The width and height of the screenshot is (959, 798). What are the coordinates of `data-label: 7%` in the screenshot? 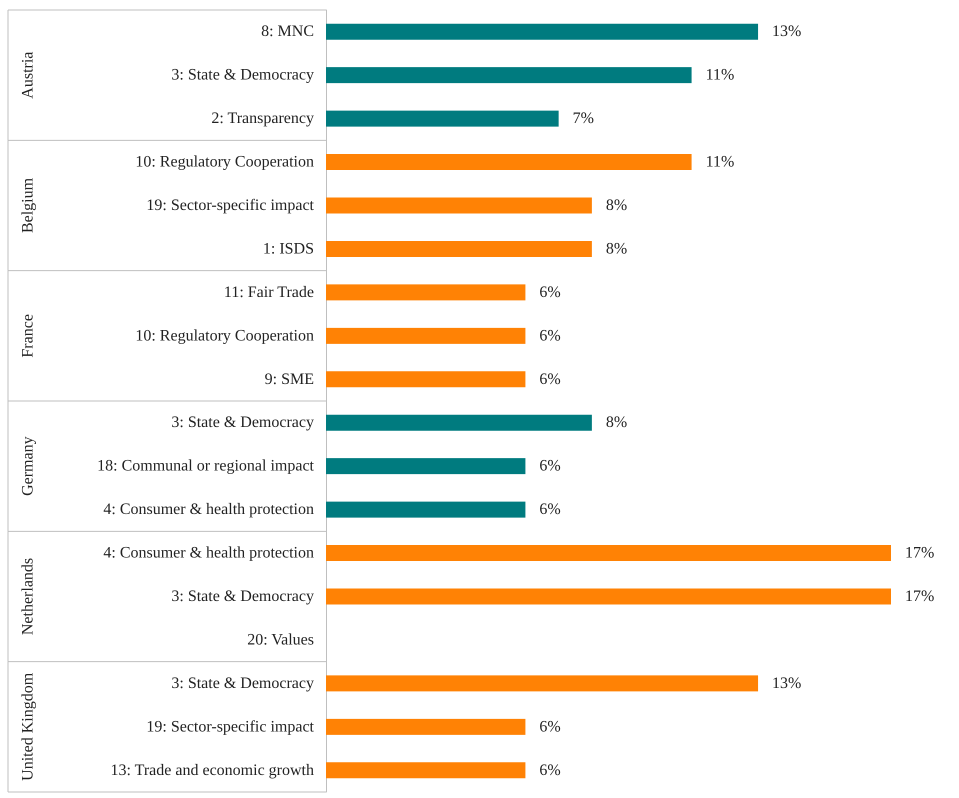 It's located at (583, 119).